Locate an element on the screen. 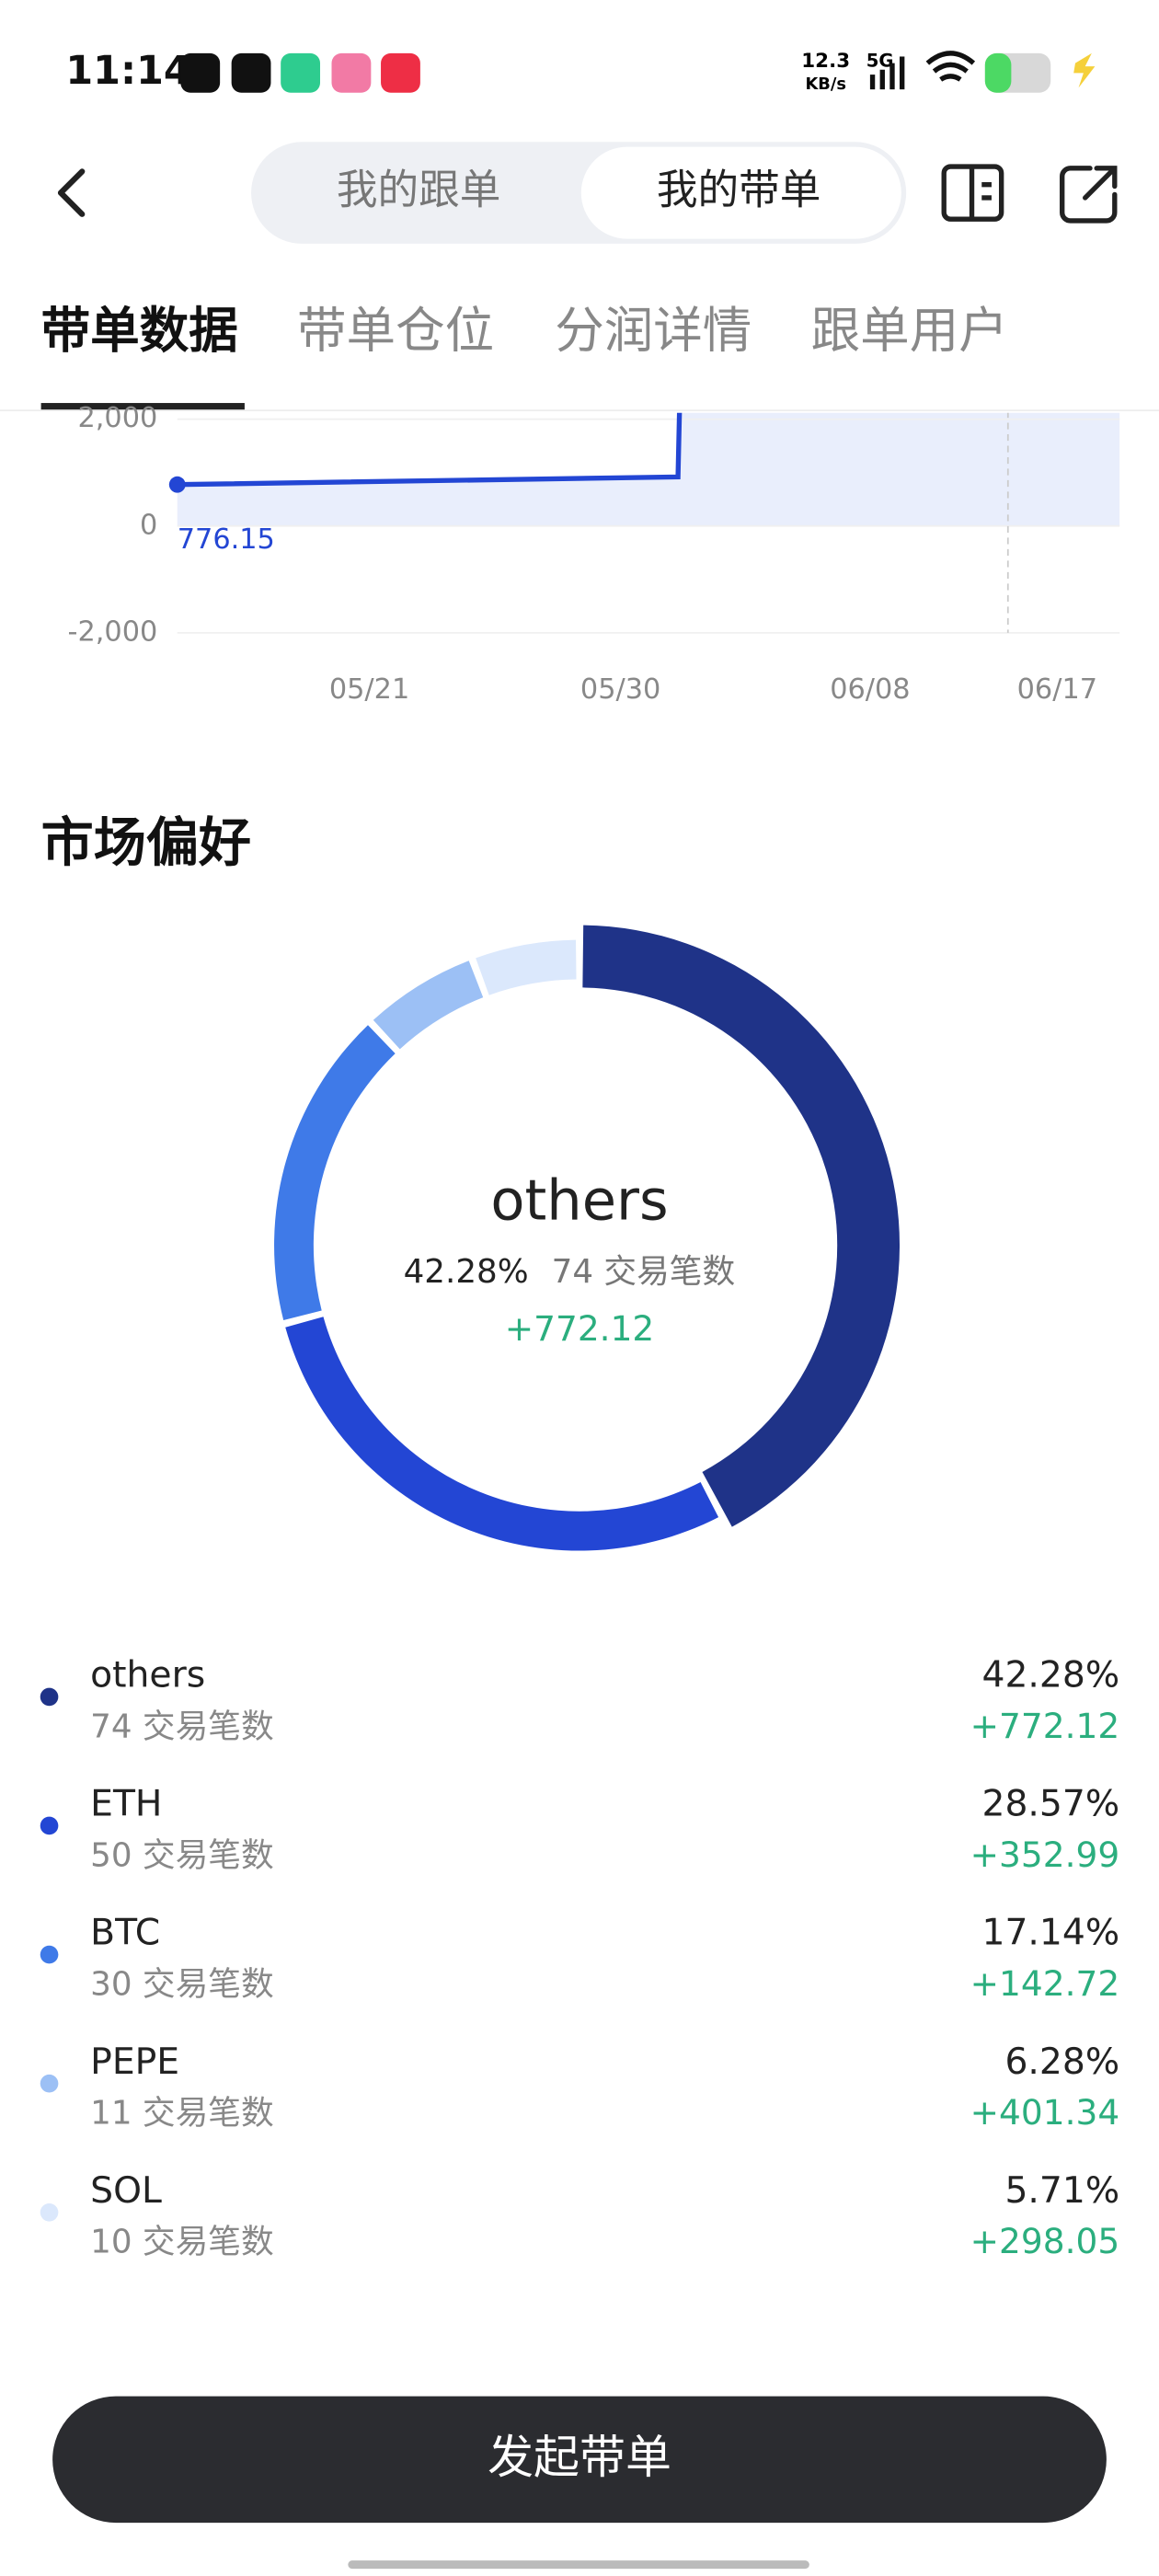 This screenshot has height=2576, width=1159. legend-pct: 28.57% is located at coordinates (1050, 1804).